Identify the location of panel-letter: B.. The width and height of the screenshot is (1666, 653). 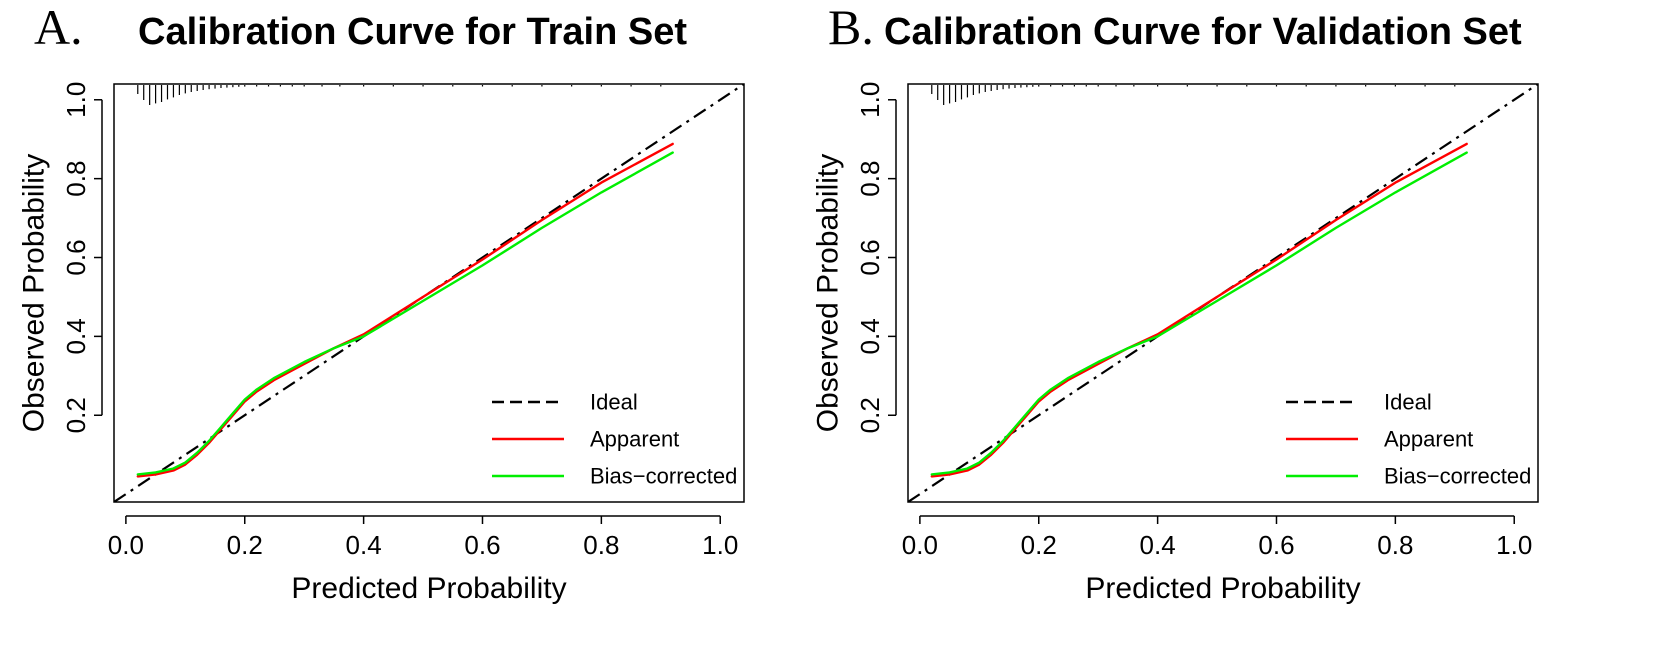
(851, 27).